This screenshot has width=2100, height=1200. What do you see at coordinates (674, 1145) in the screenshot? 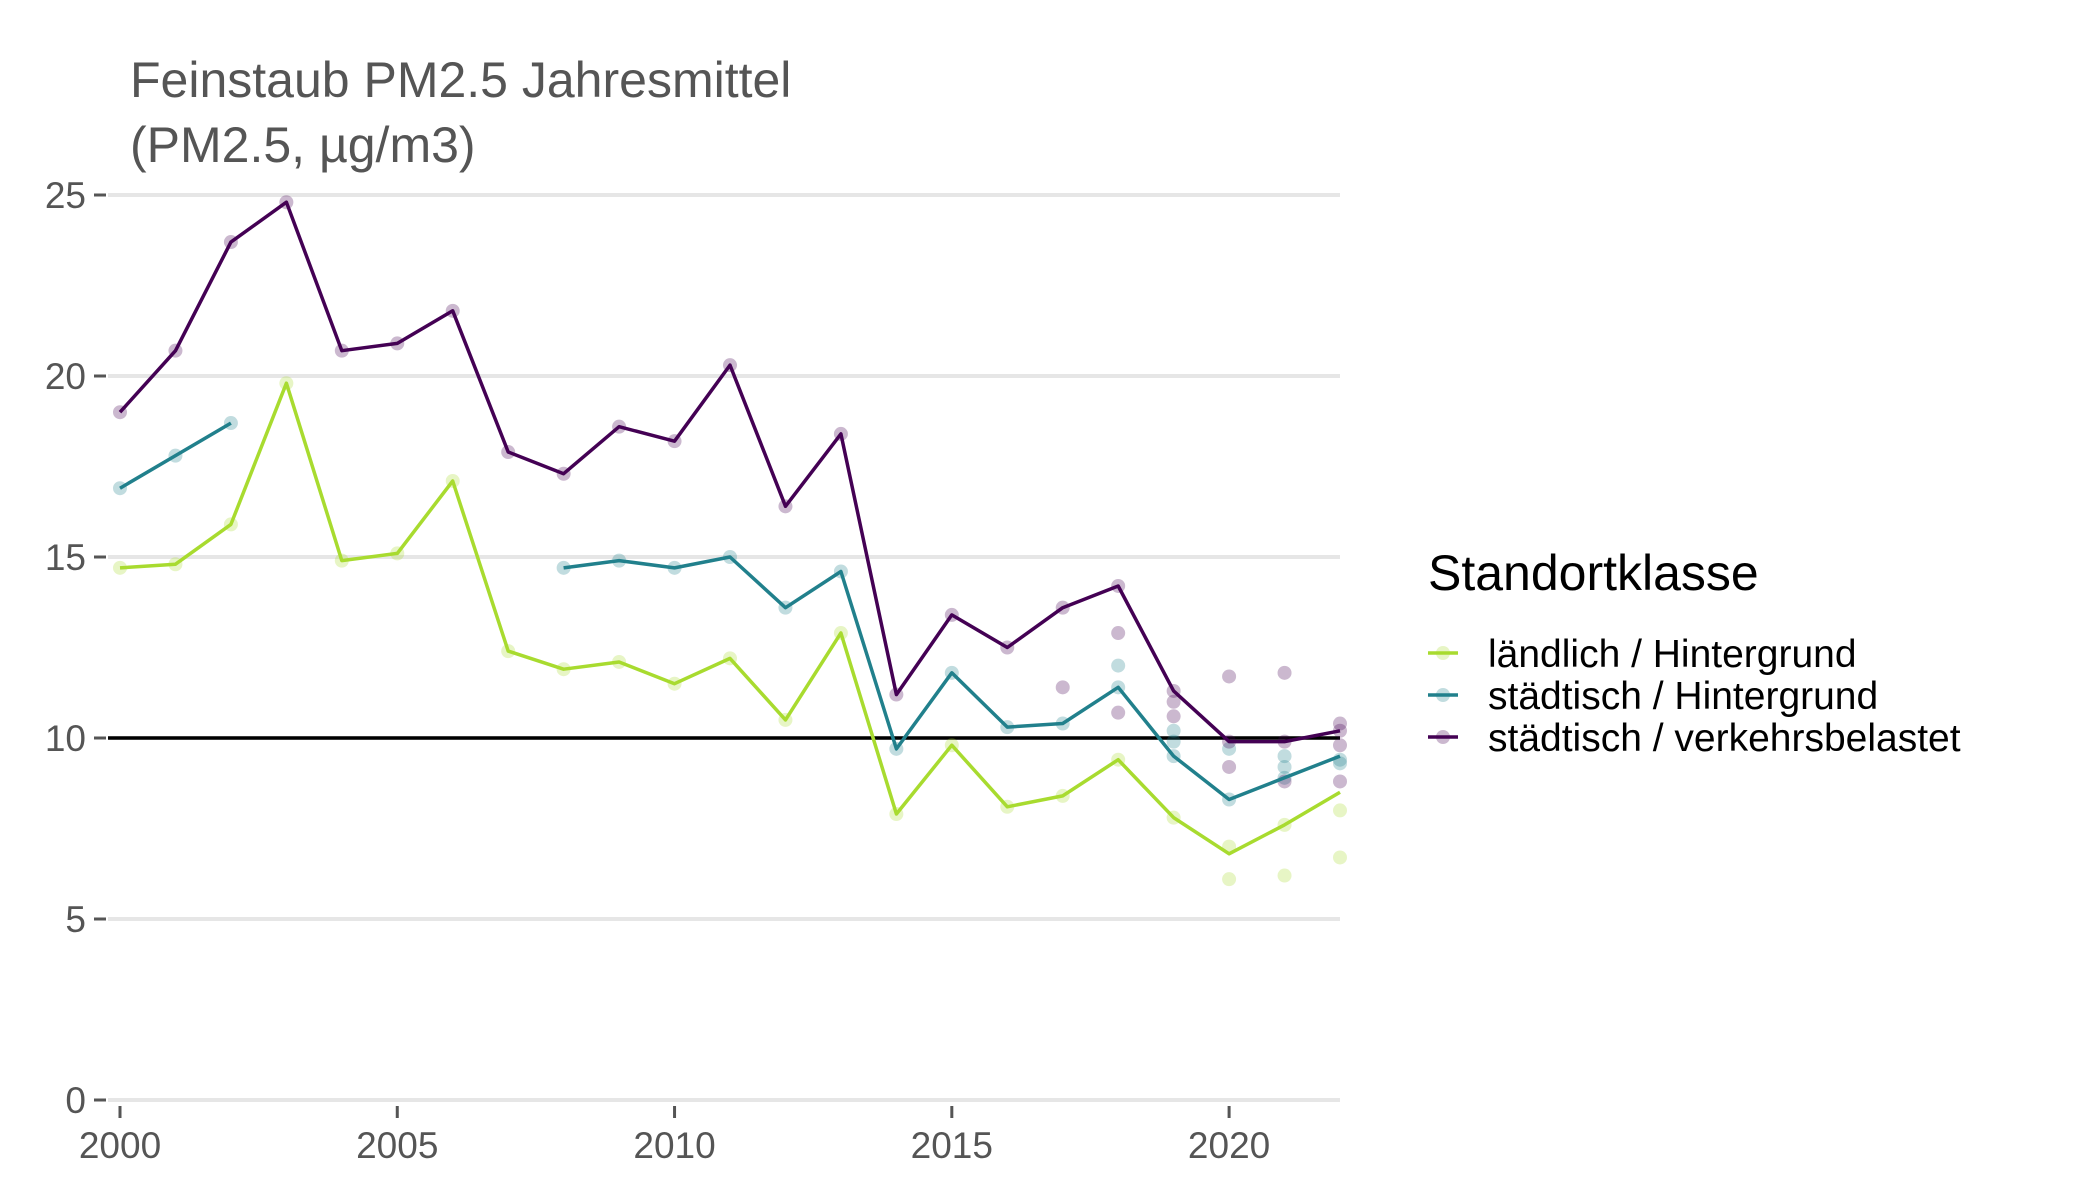
I see `x-tick-label: 2010` at bounding box center [674, 1145].